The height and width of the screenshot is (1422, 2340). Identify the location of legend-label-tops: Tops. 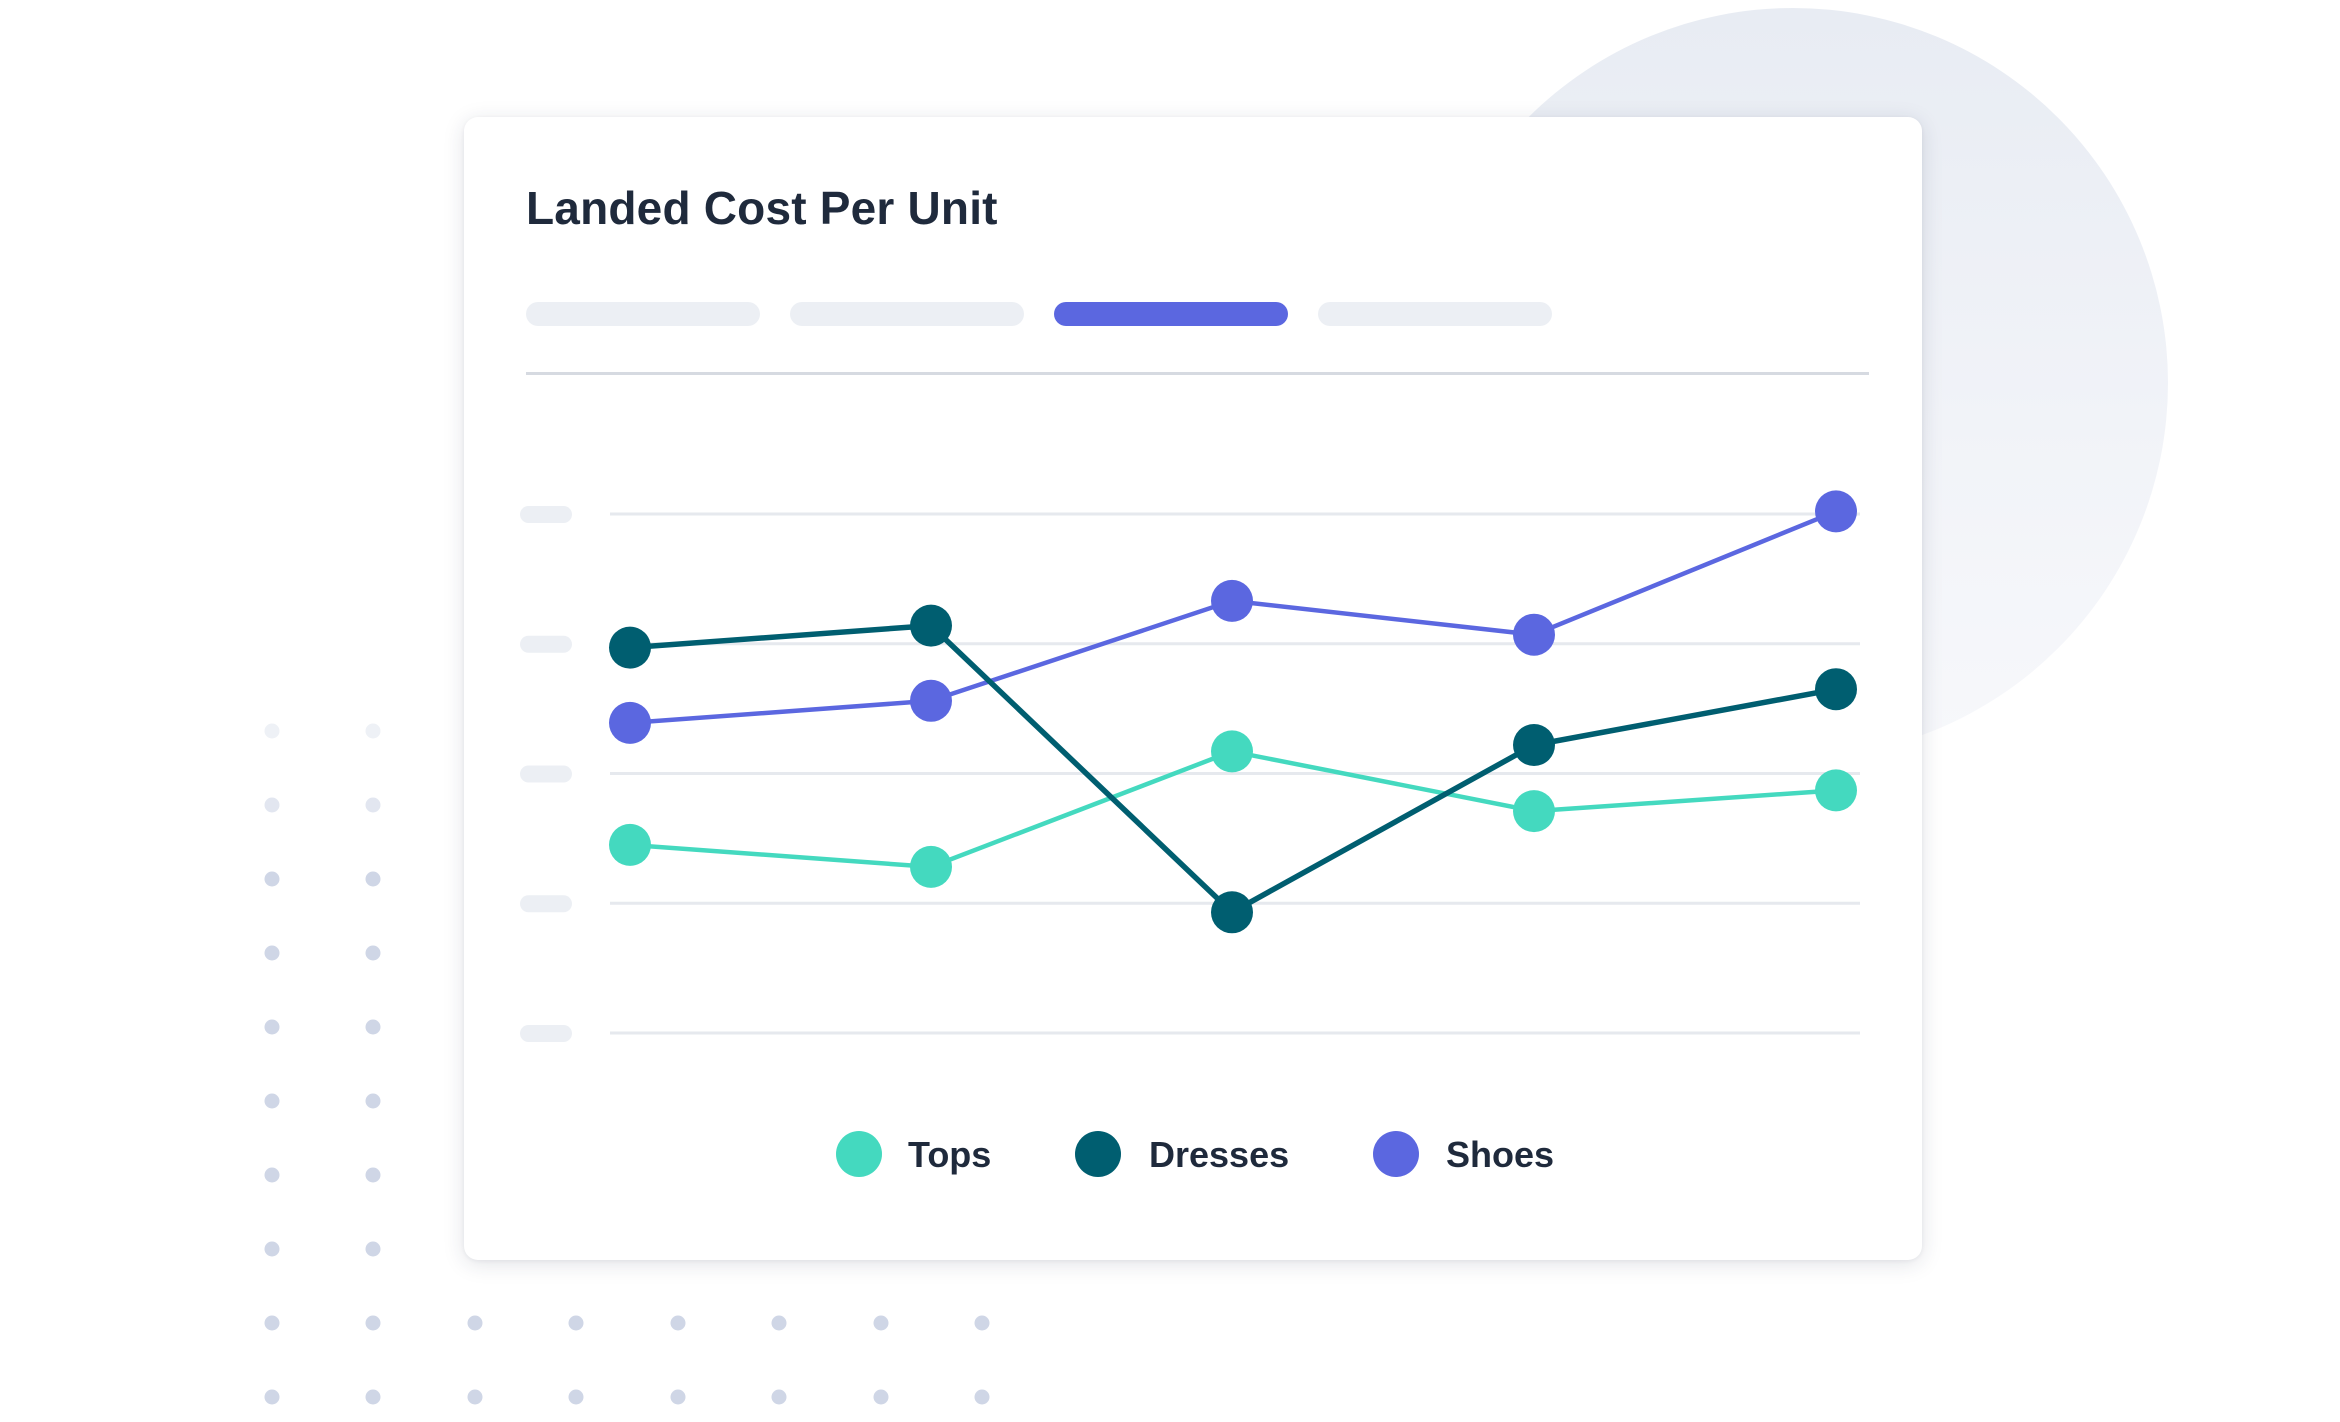
(949, 1154).